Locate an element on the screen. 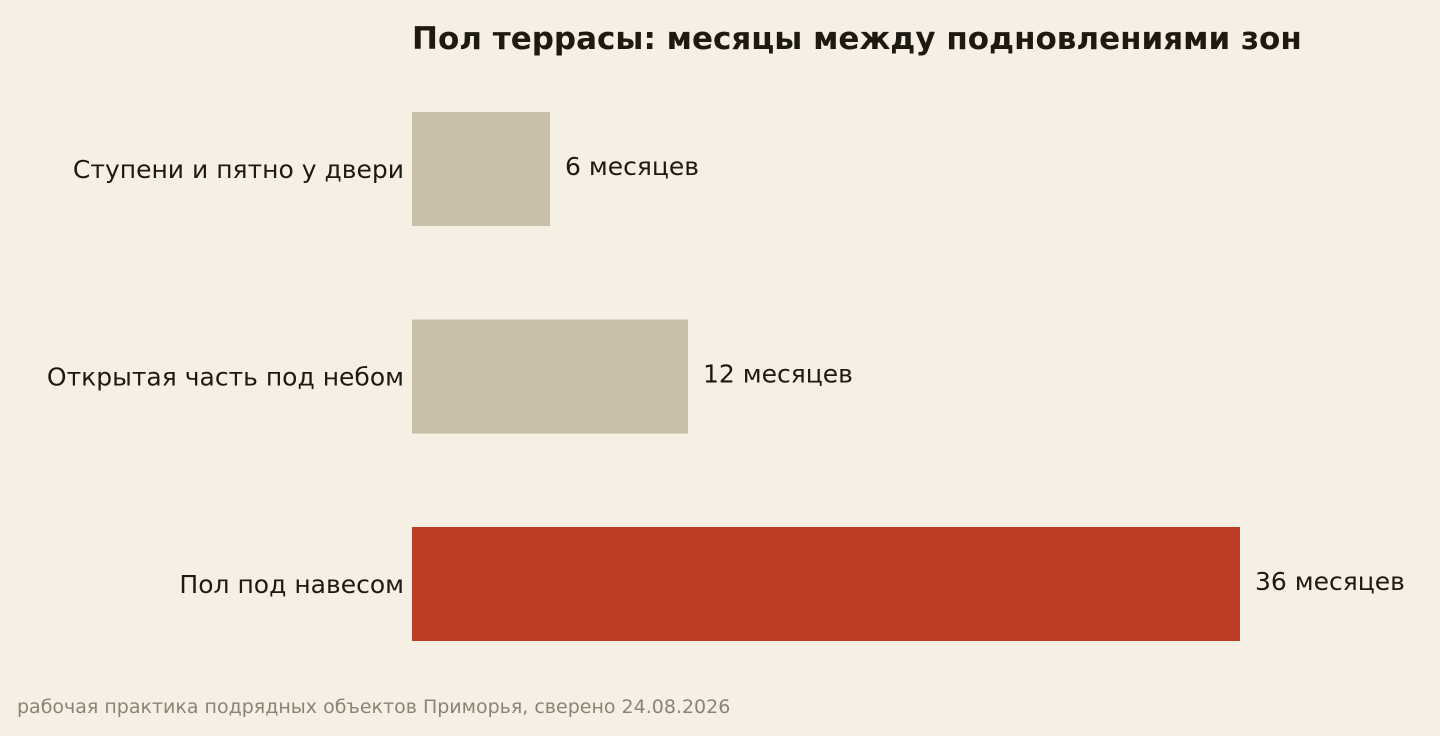  category-label-1: Ступени и пятно у двери is located at coordinates (238, 169).